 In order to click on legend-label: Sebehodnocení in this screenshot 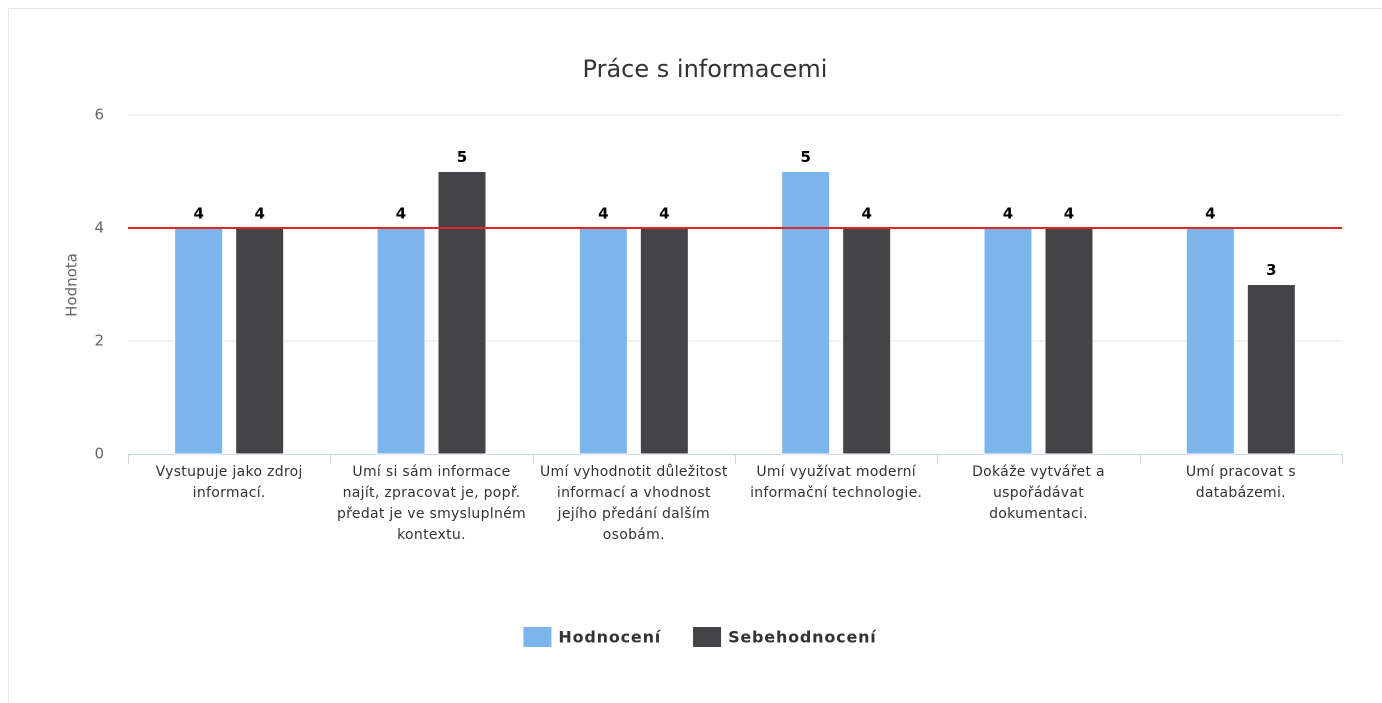, I will do `click(802, 637)`.